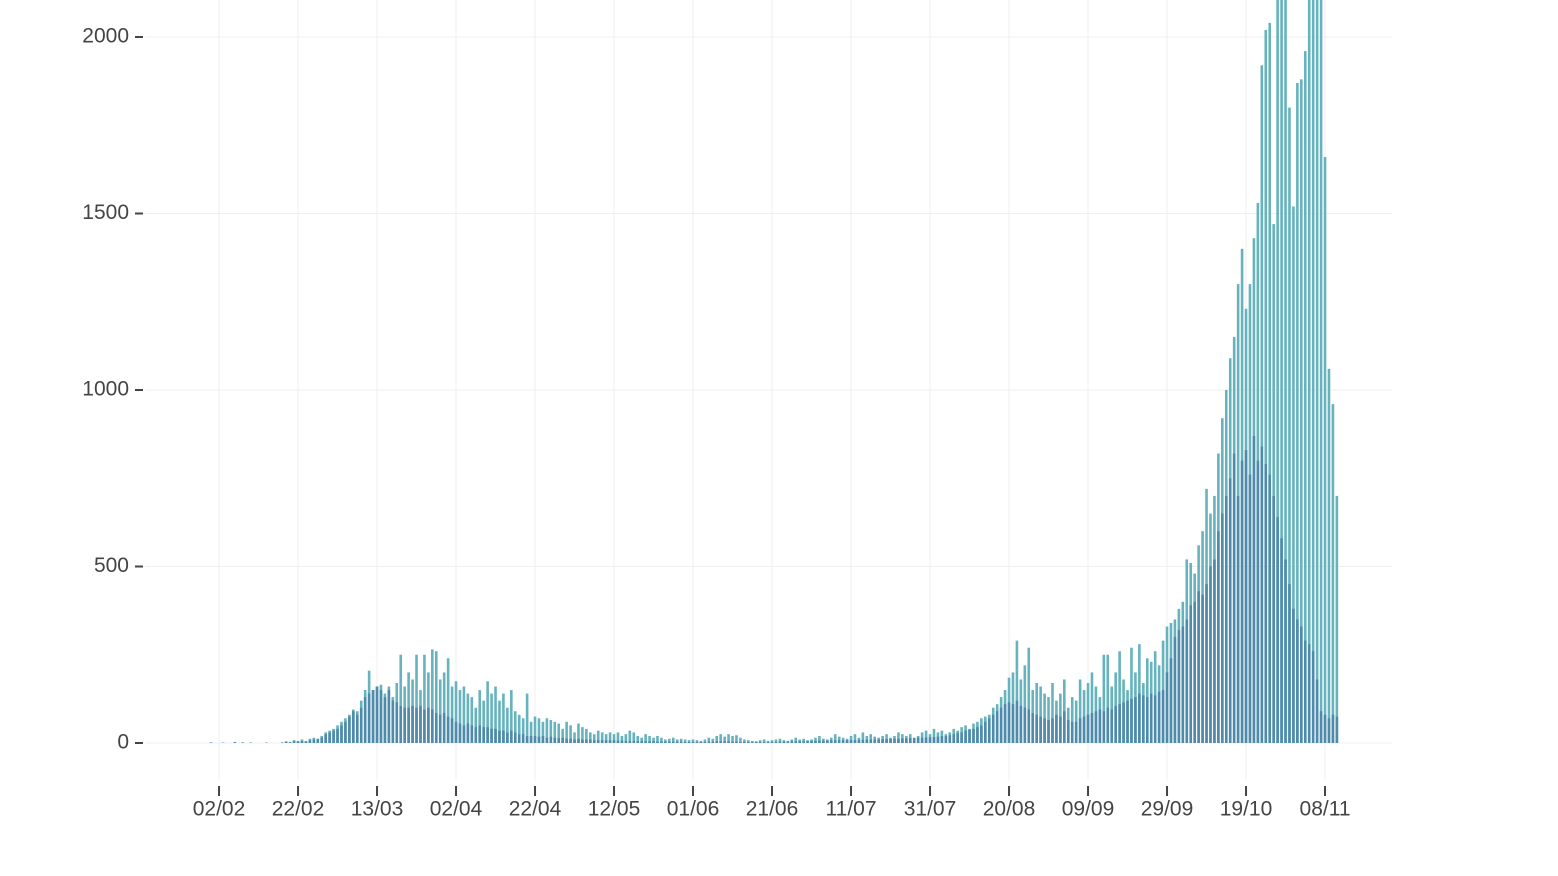 This screenshot has height=876, width=1558. What do you see at coordinates (105, 212) in the screenshot?
I see `y-tick-label: 1500` at bounding box center [105, 212].